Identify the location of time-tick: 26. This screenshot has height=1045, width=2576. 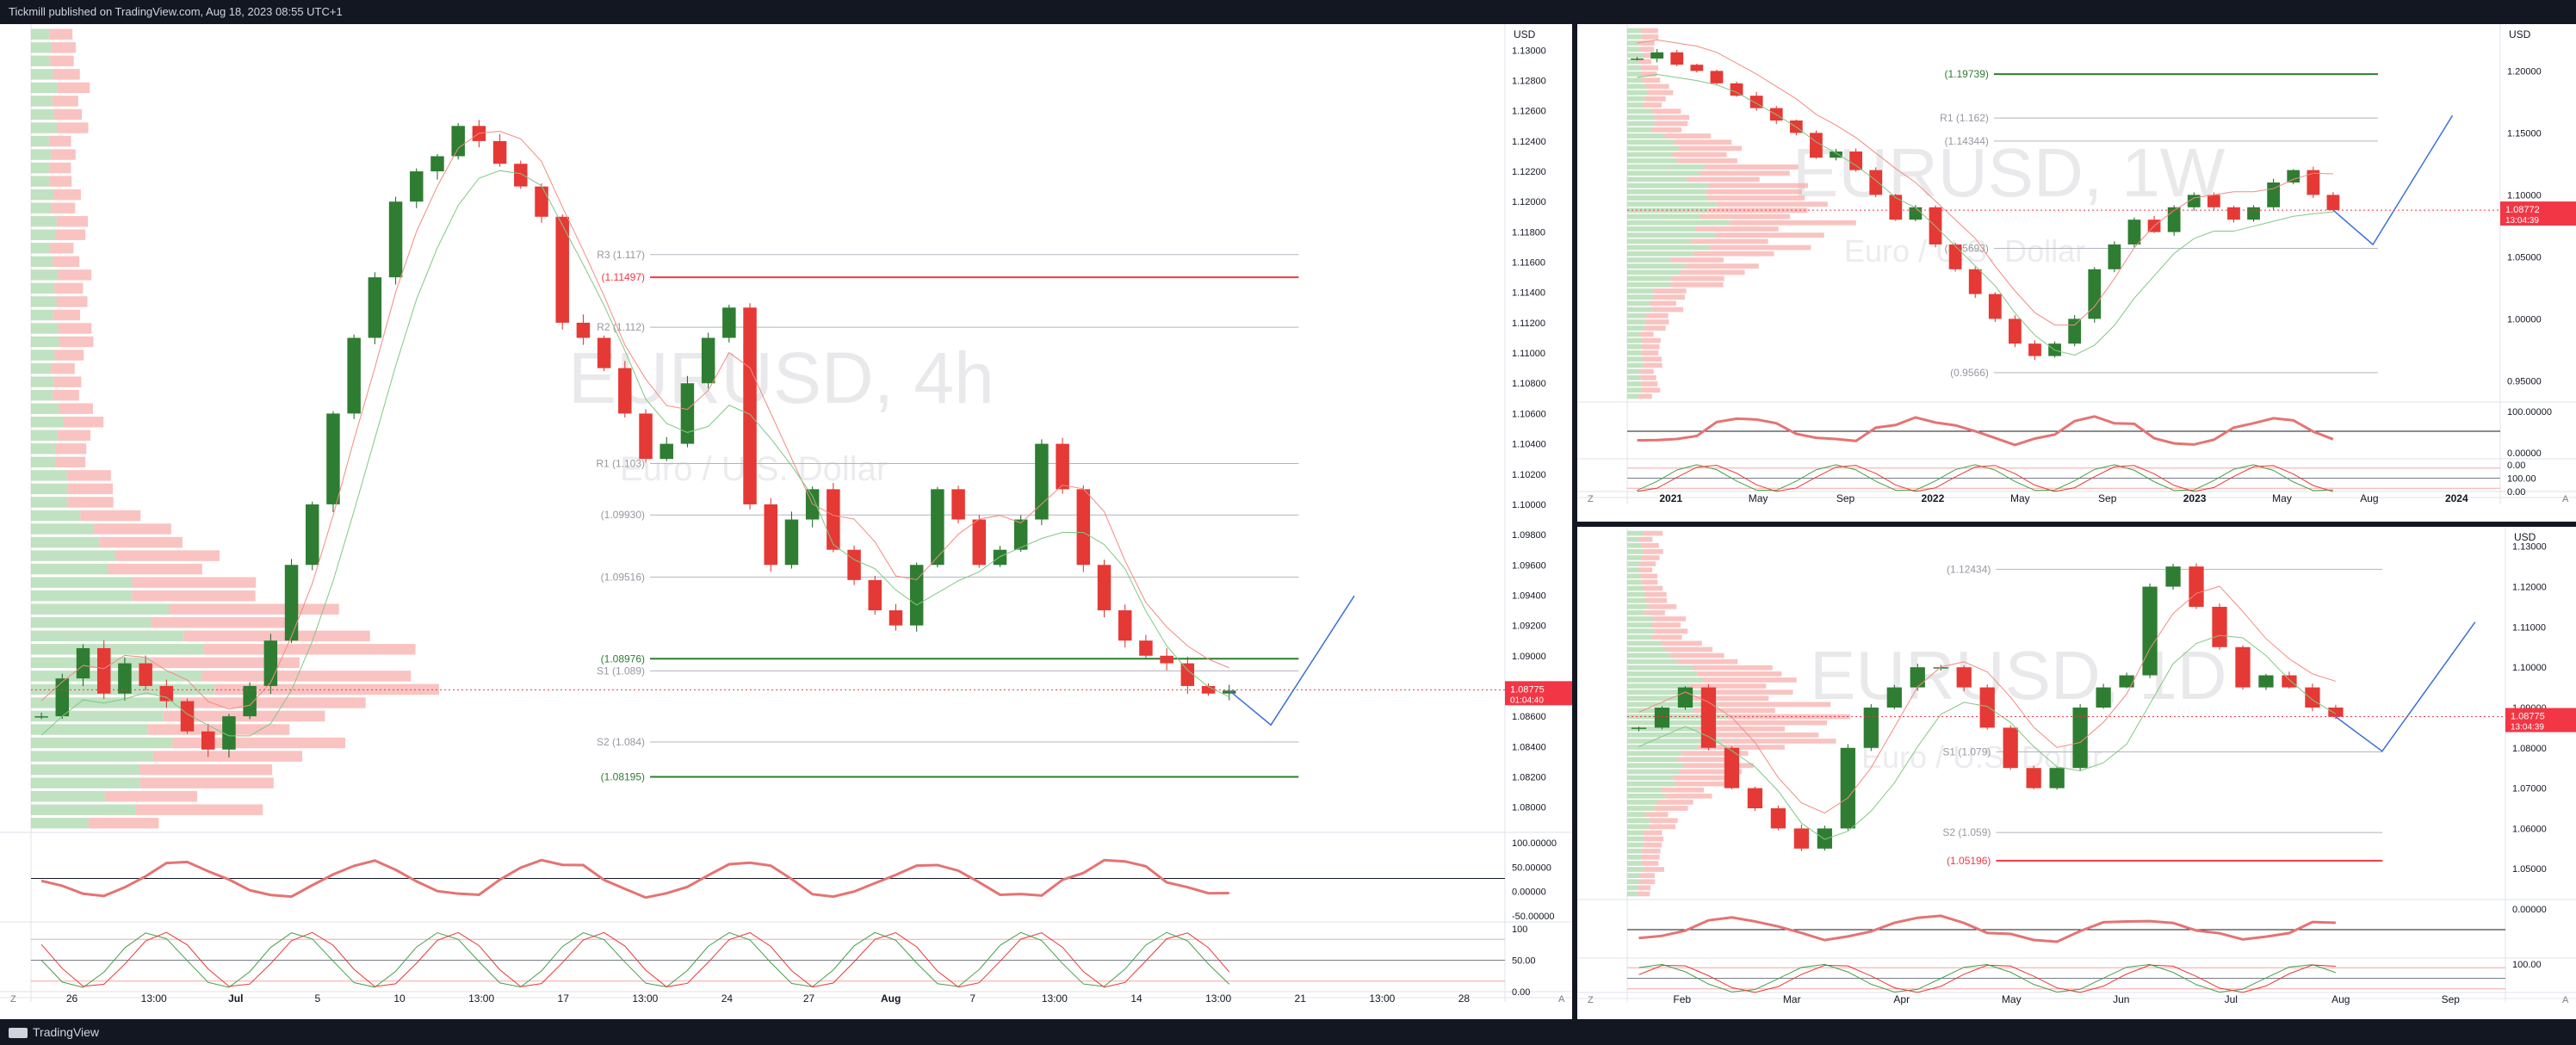
(72, 998).